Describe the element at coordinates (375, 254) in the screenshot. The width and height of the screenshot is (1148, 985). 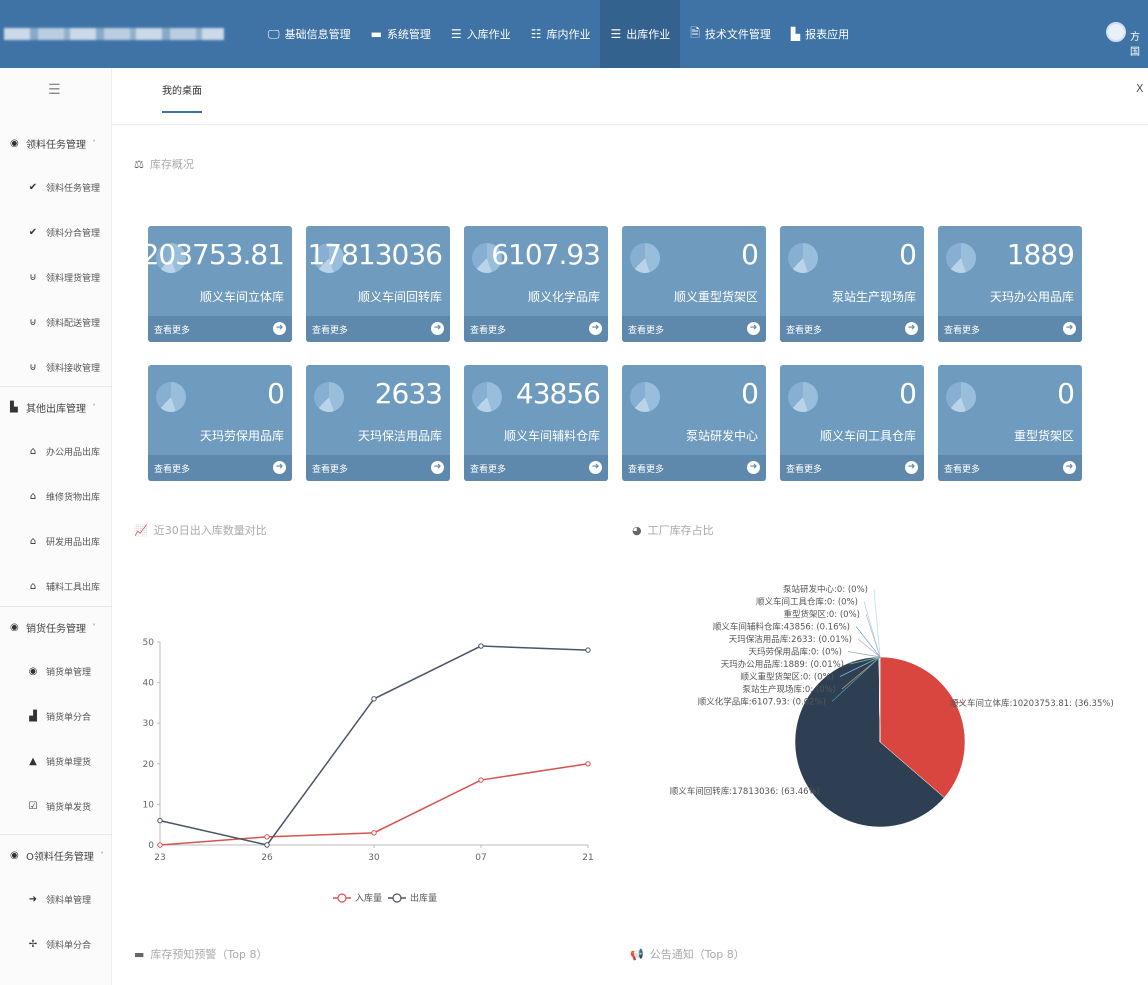
I see `card-value: 17813036` at that location.